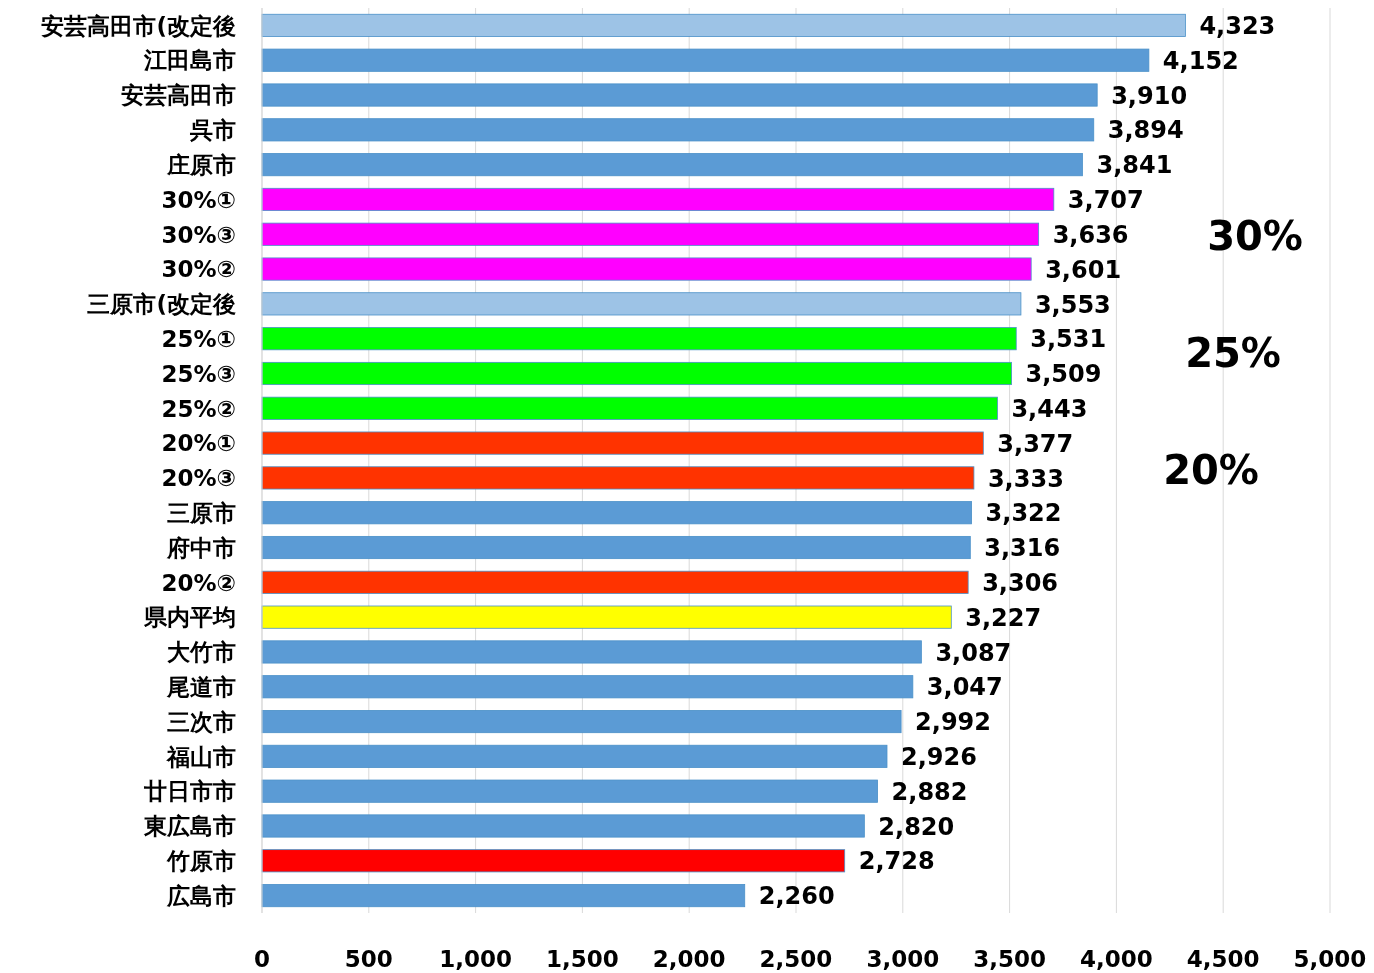 The image size is (1374, 973). Describe the element at coordinates (1022, 548) in the screenshot. I see `data-label: 3,316` at that location.